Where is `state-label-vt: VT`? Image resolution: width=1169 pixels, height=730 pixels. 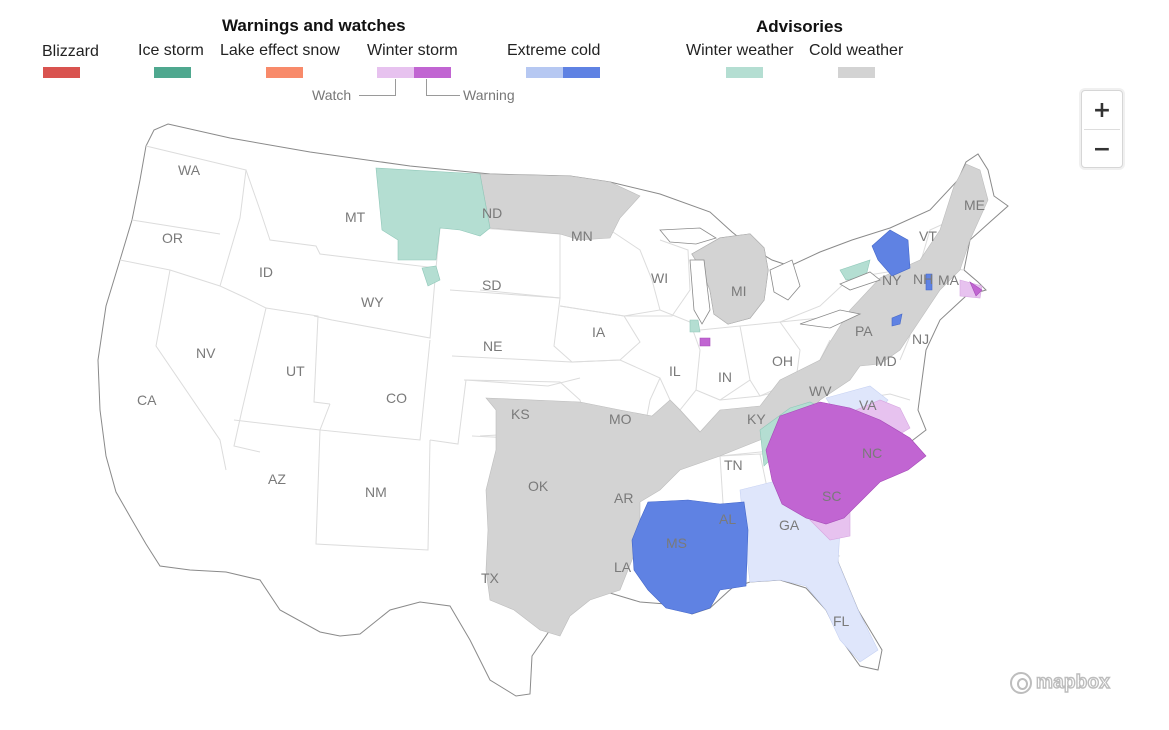
state-label-vt: VT is located at coordinates (928, 236).